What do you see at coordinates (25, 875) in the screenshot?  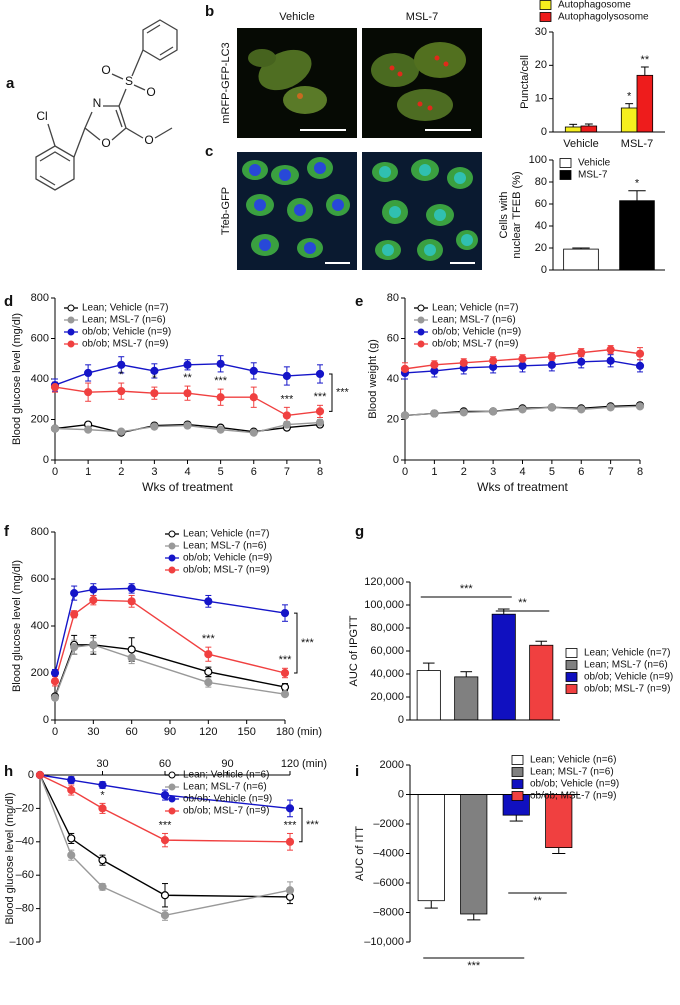 I see `y-tick-label: –60` at bounding box center [25, 875].